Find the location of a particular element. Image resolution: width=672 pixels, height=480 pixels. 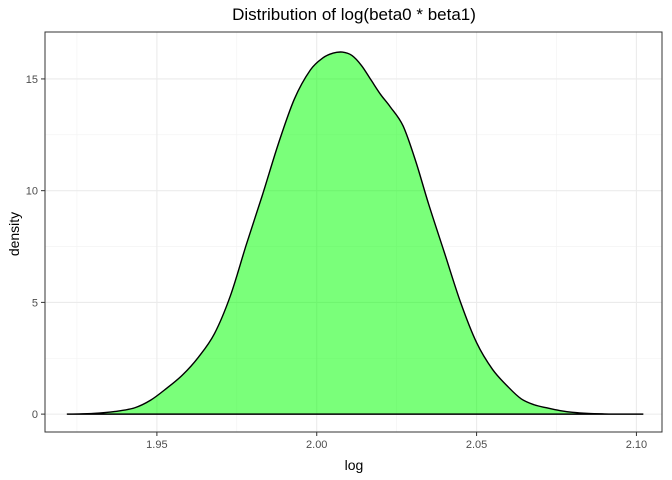

x-tick-label: 1.95 is located at coordinates (156, 445).